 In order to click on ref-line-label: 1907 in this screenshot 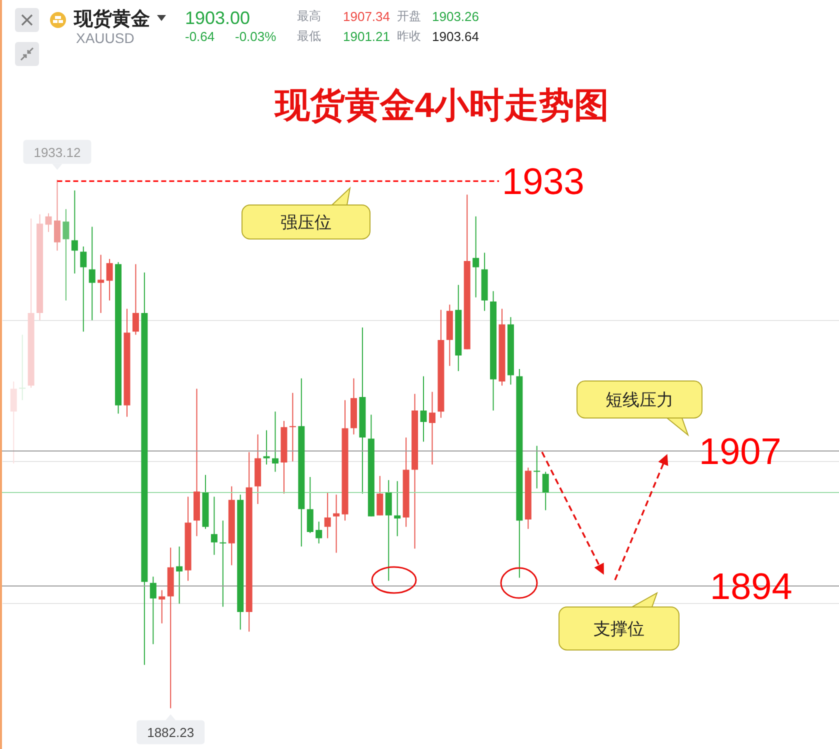, I will do `click(740, 451)`.